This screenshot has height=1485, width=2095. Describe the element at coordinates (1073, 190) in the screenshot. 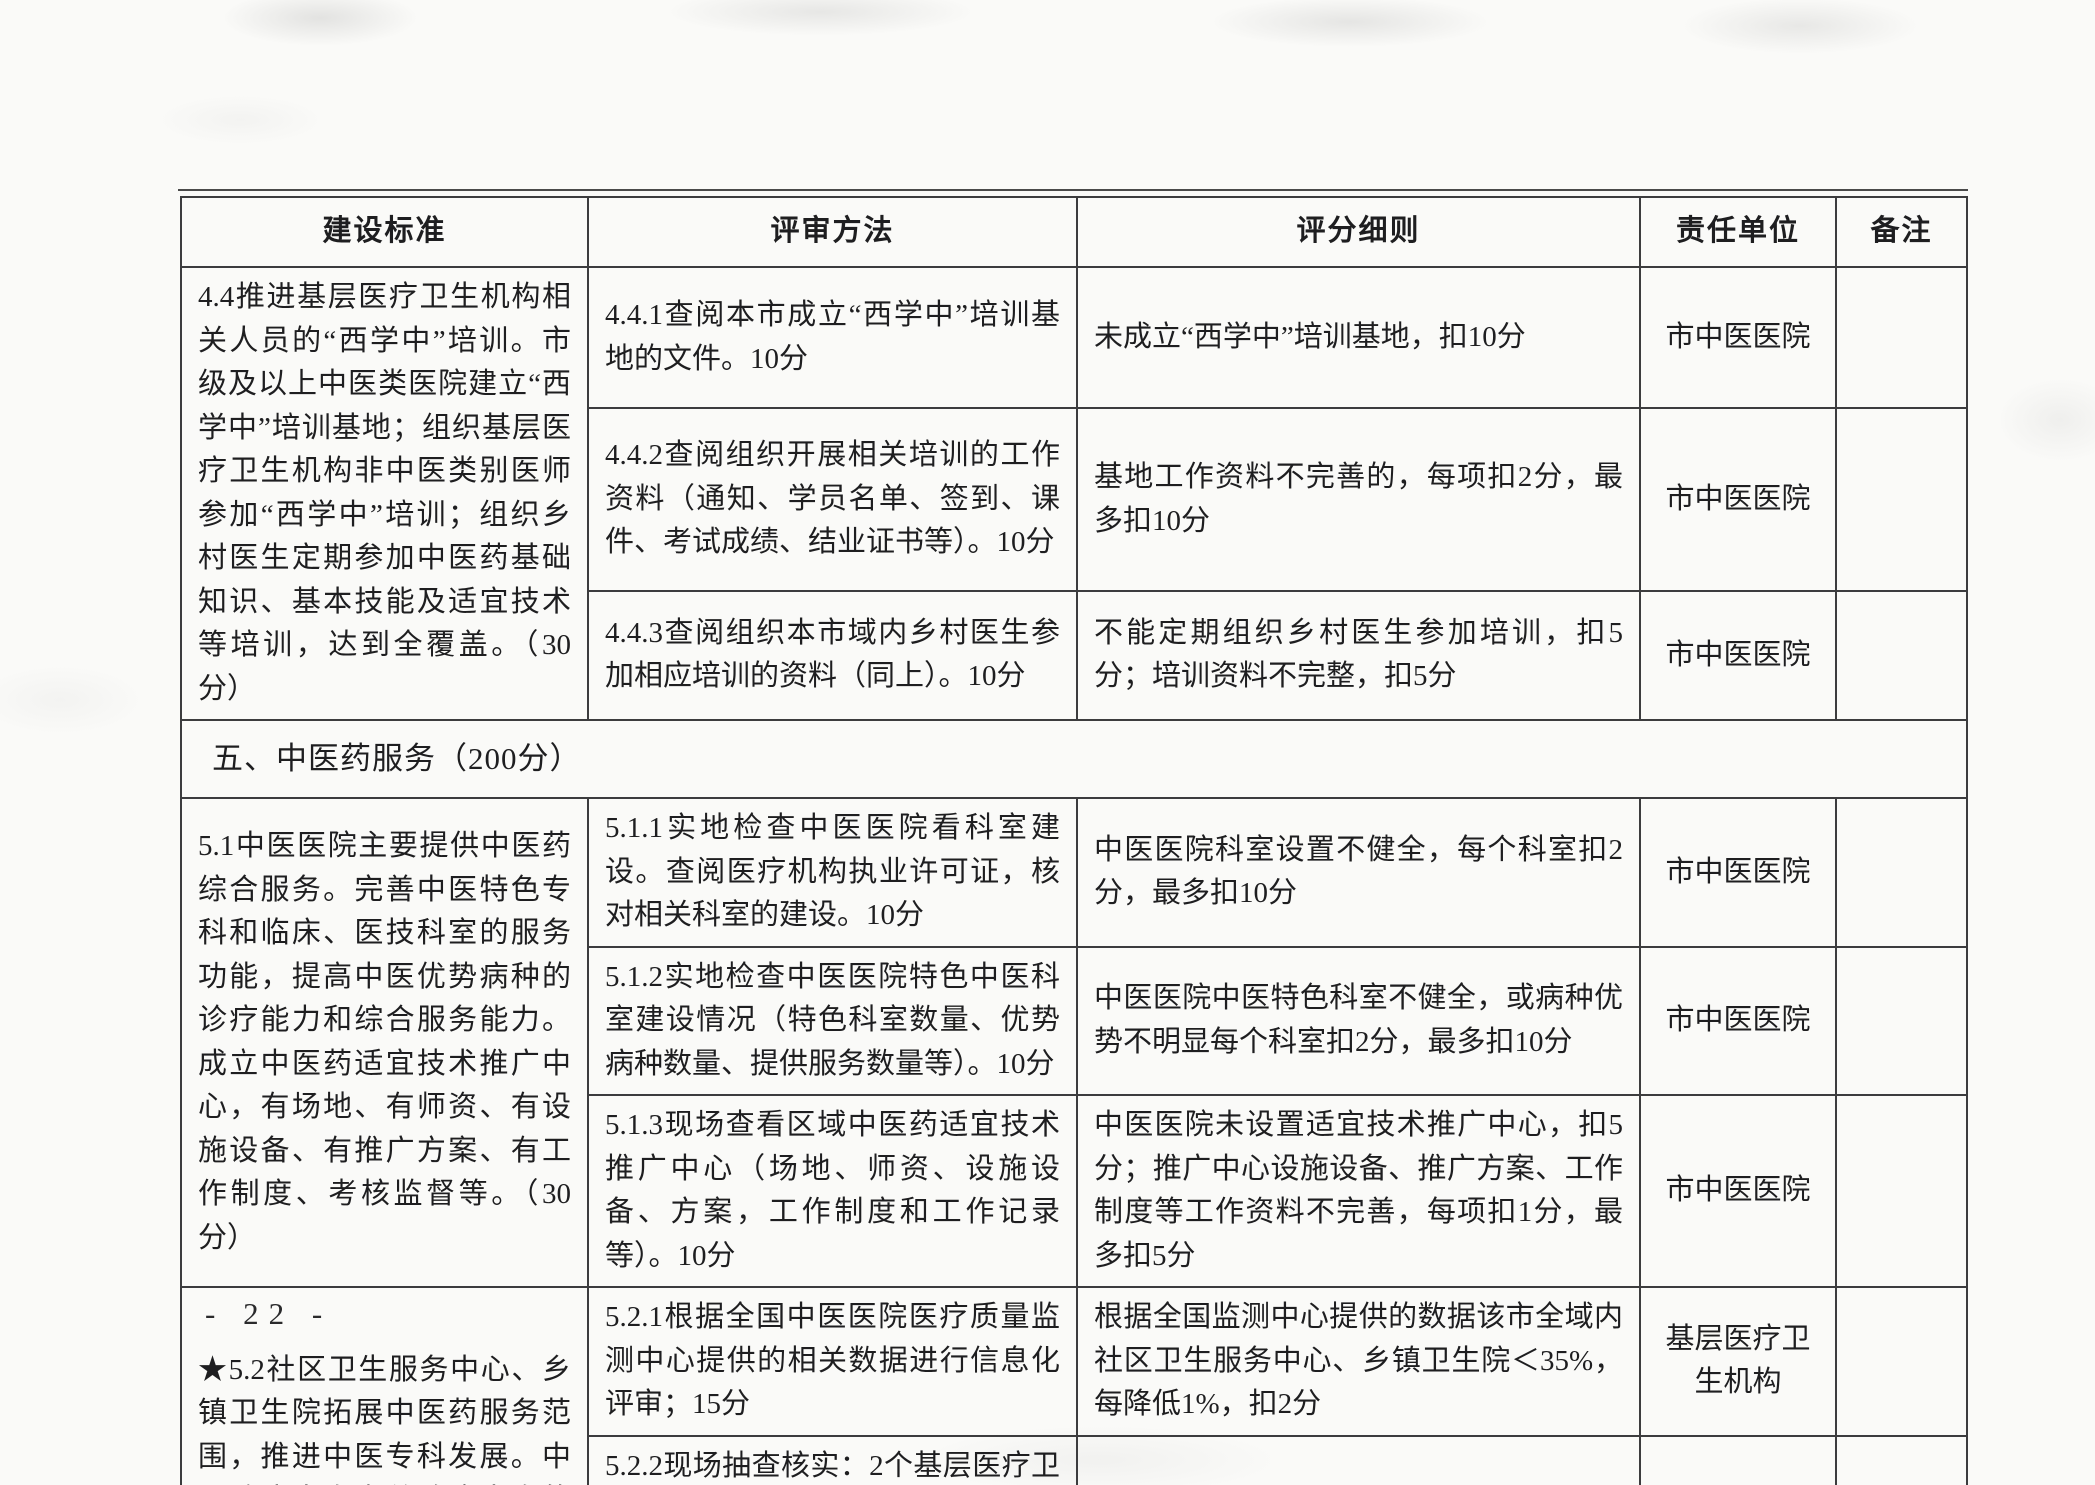

I see `scan-double-border-line` at that location.